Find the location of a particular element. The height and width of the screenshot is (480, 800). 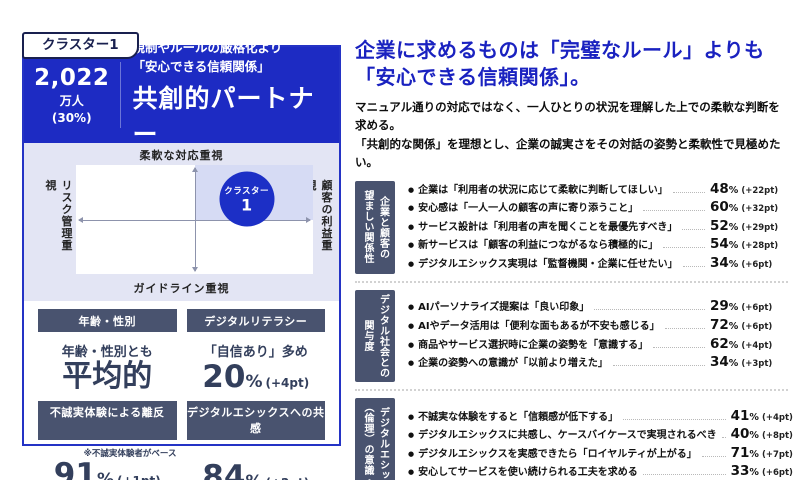

stat-item: ● サービス設計は「利用者の声を聞くことを最優先すべき」 52% (+29pt) is located at coordinates (598, 227).